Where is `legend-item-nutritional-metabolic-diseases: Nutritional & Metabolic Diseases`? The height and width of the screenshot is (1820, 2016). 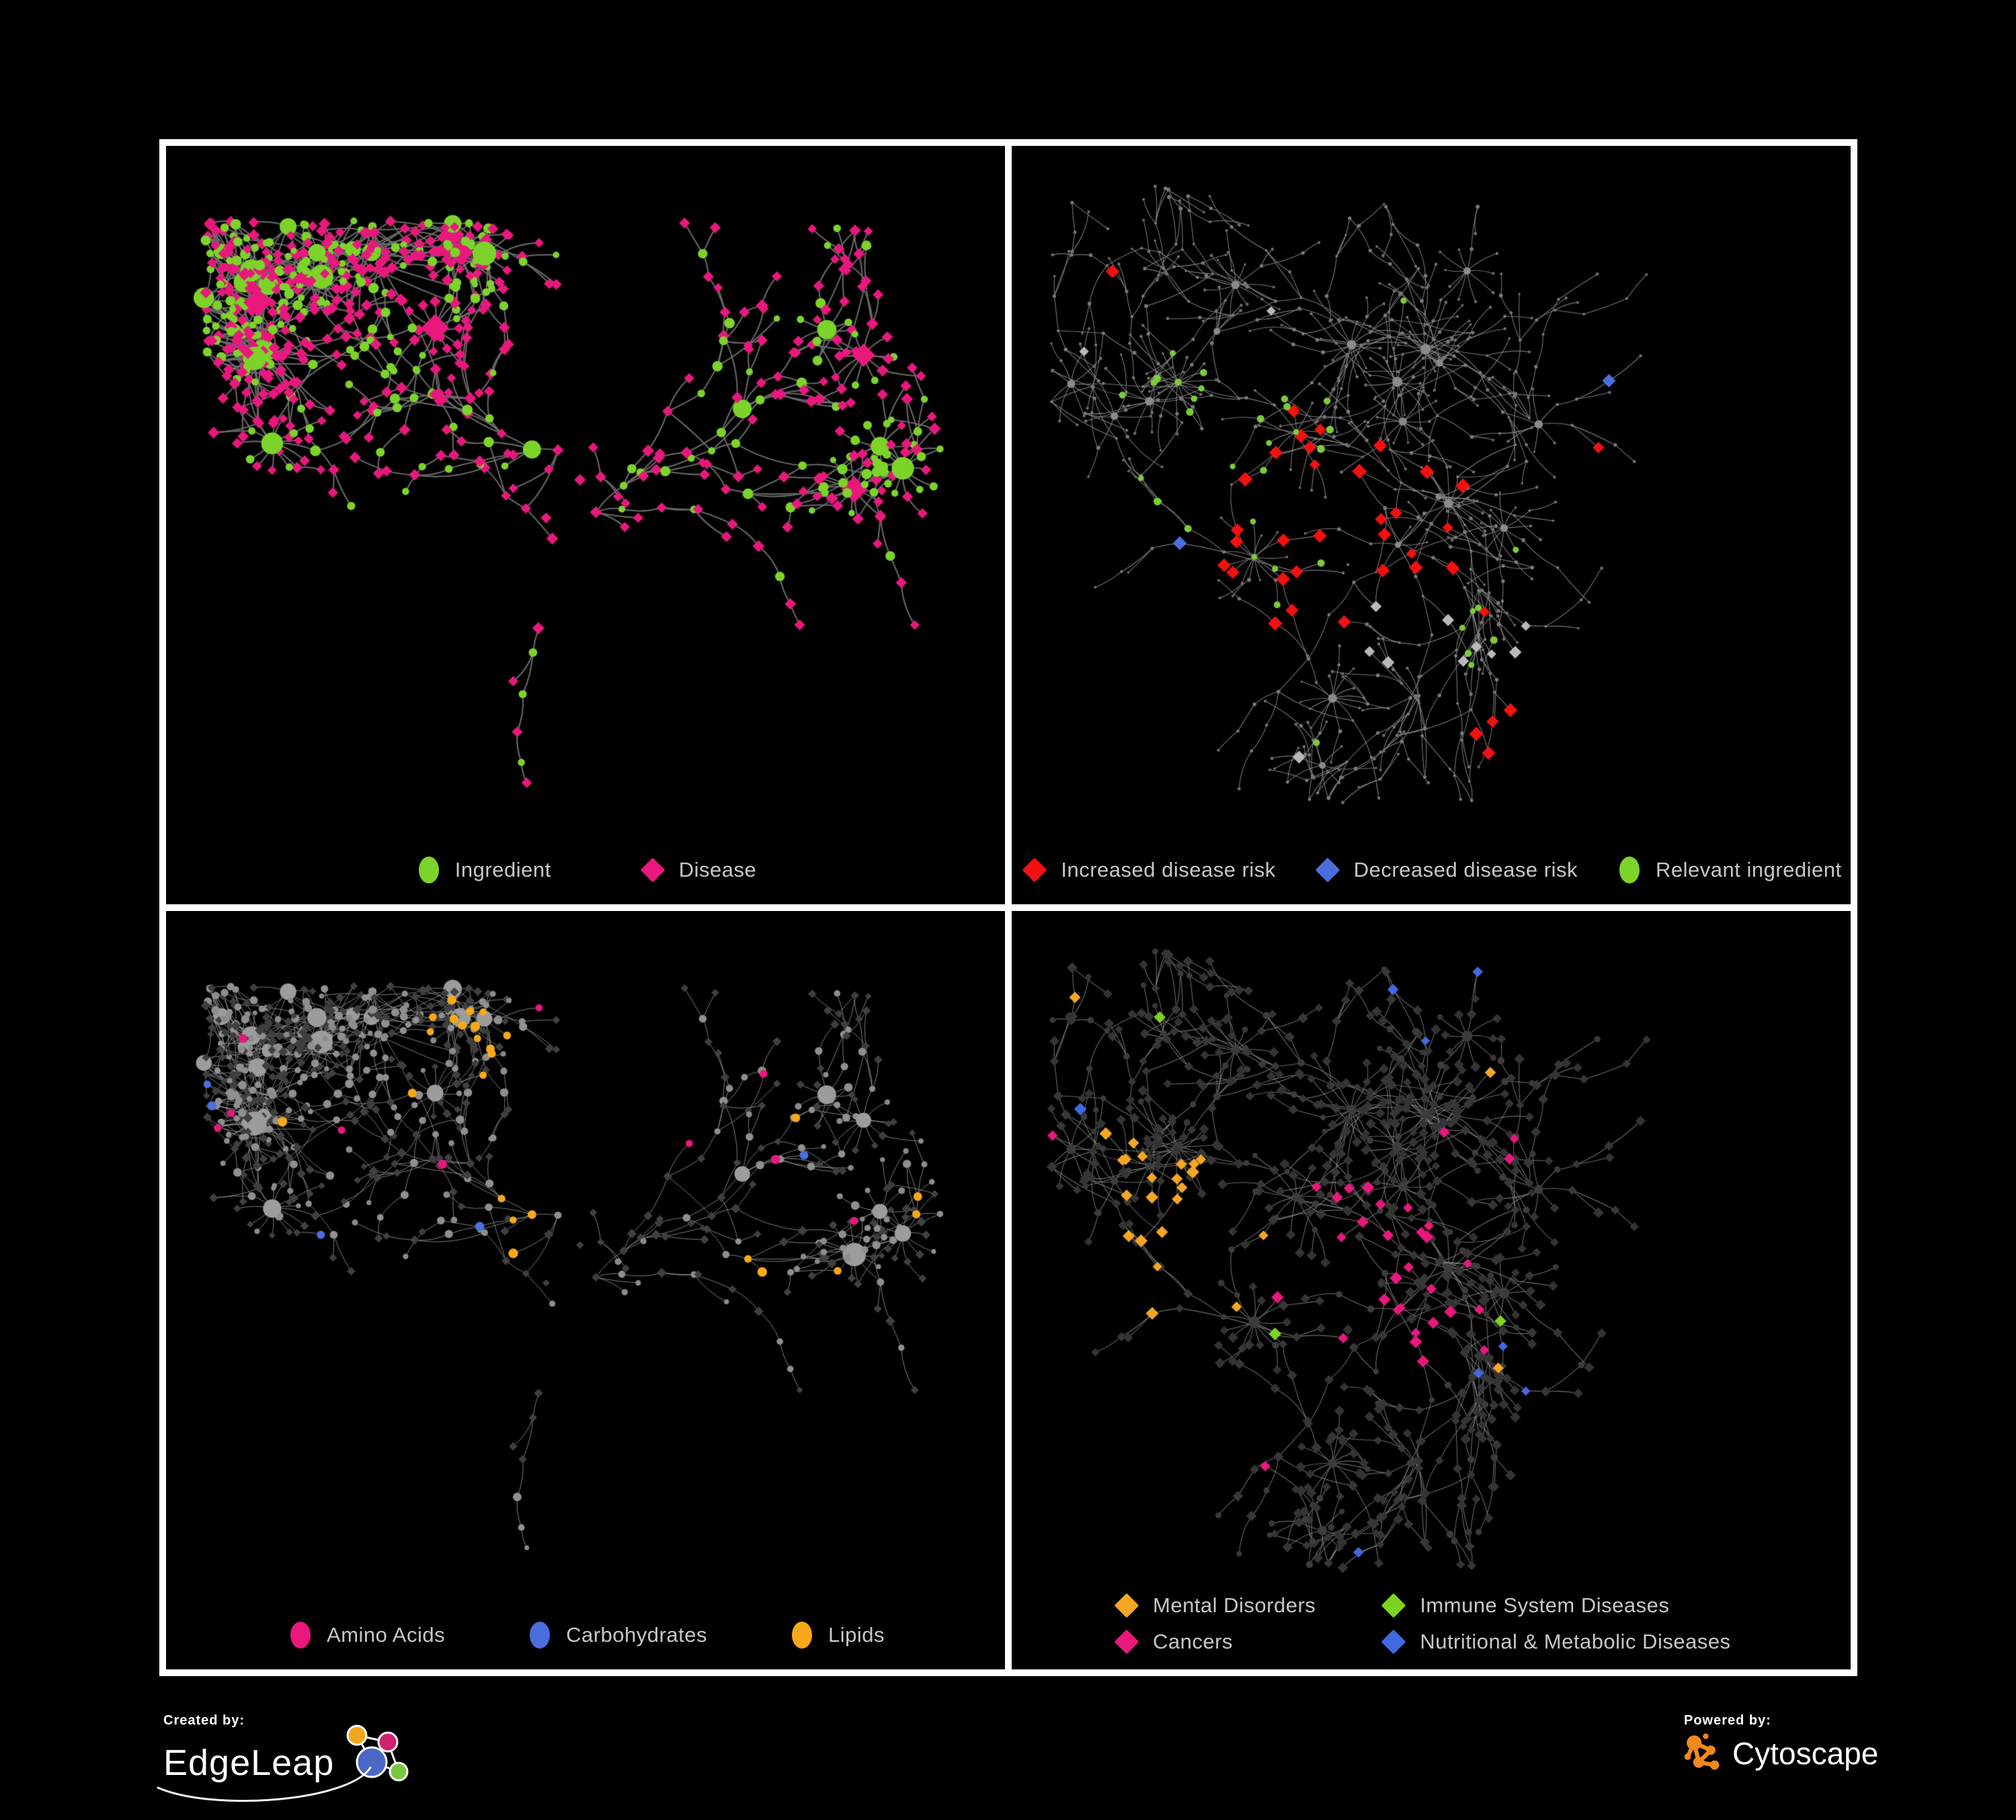 legend-item-nutritional-metabolic-diseases: Nutritional & Metabolic Diseases is located at coordinates (1554, 1642).